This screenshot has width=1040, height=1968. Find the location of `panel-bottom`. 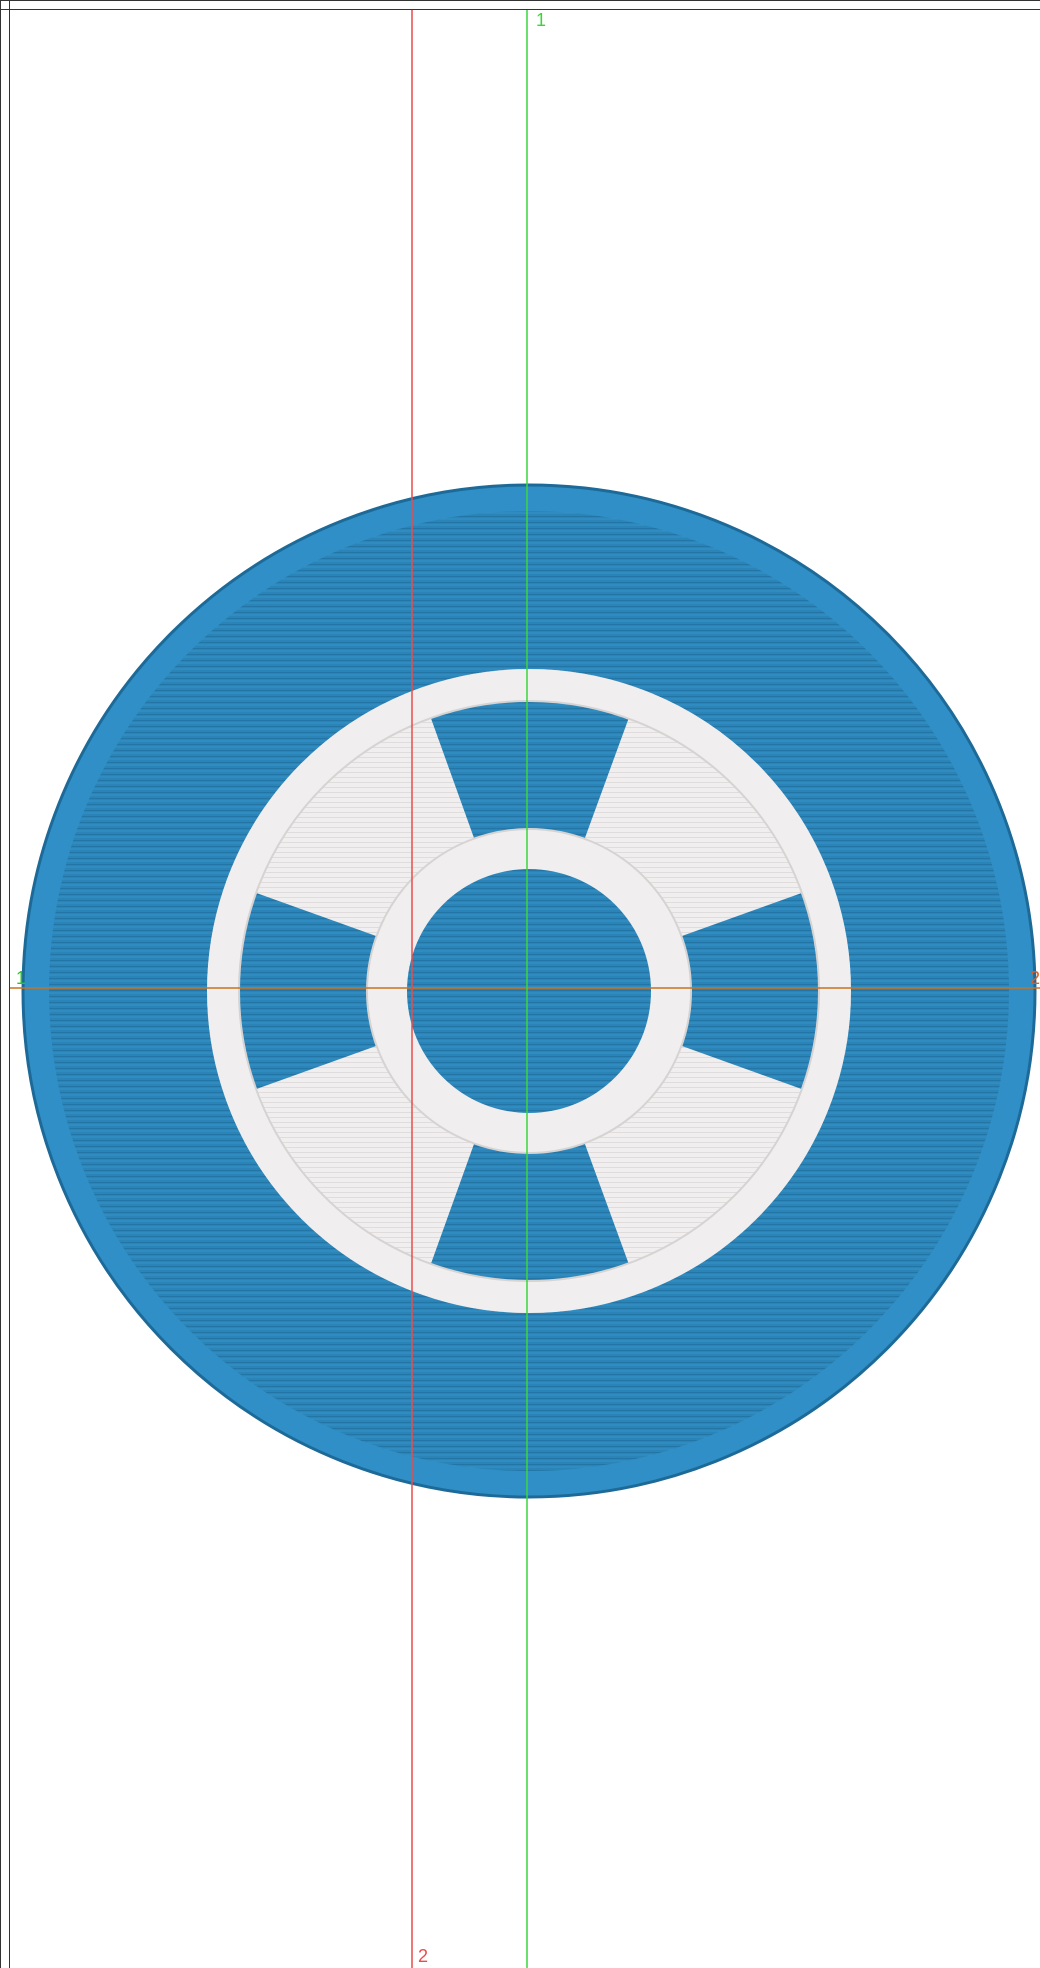

panel-bottom is located at coordinates (530, 1152).